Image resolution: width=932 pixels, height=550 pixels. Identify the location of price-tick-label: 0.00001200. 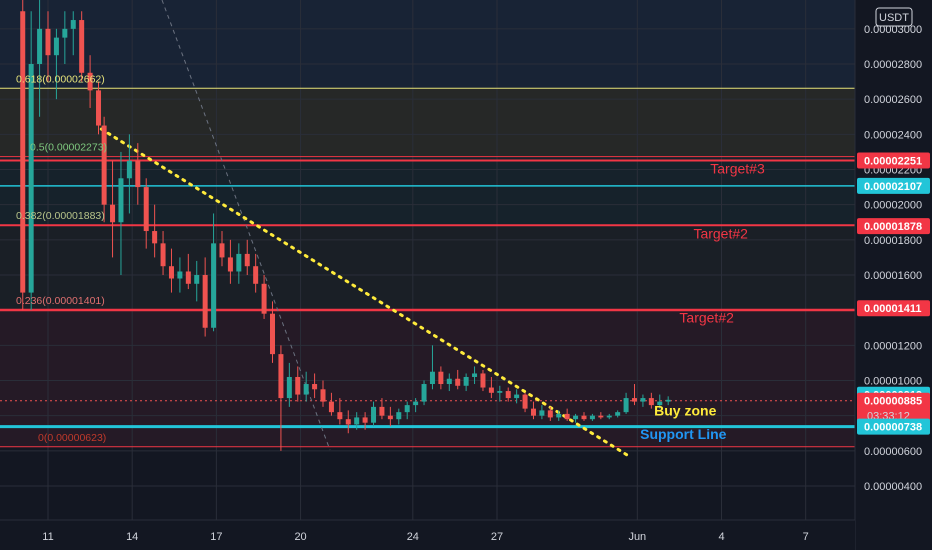
(893, 346).